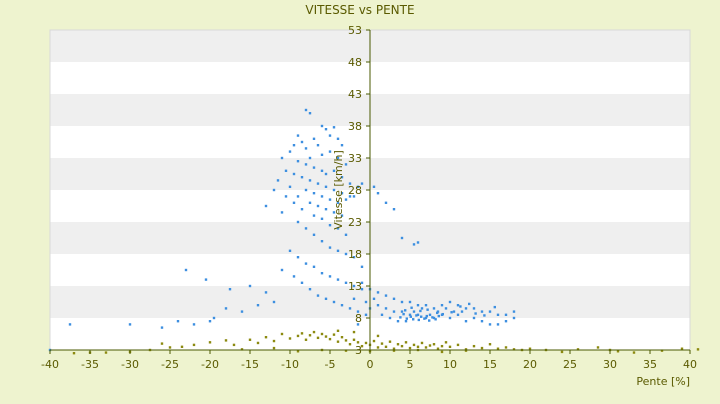 The width and height of the screenshot is (720, 404). I want to click on x-tick-label: 35, so click(650, 364).